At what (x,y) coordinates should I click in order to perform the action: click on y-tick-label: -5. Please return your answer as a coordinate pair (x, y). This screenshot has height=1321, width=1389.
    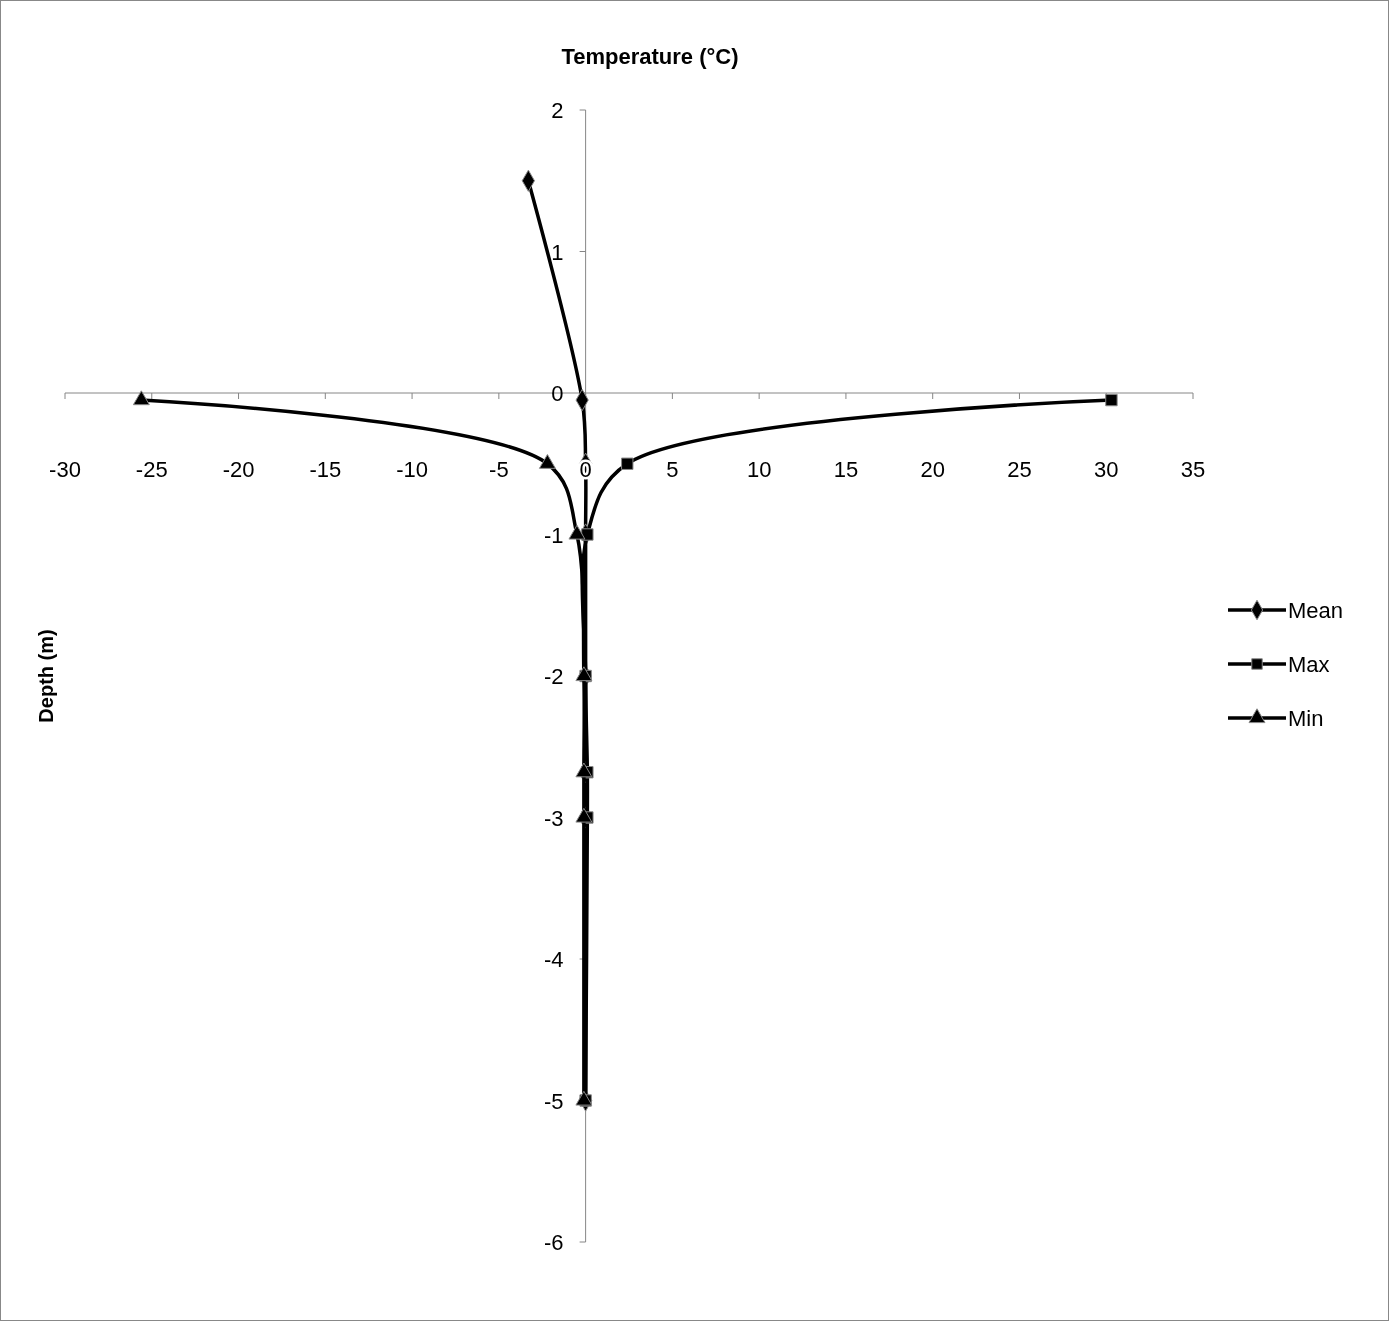
    Looking at the image, I should click on (554, 1101).